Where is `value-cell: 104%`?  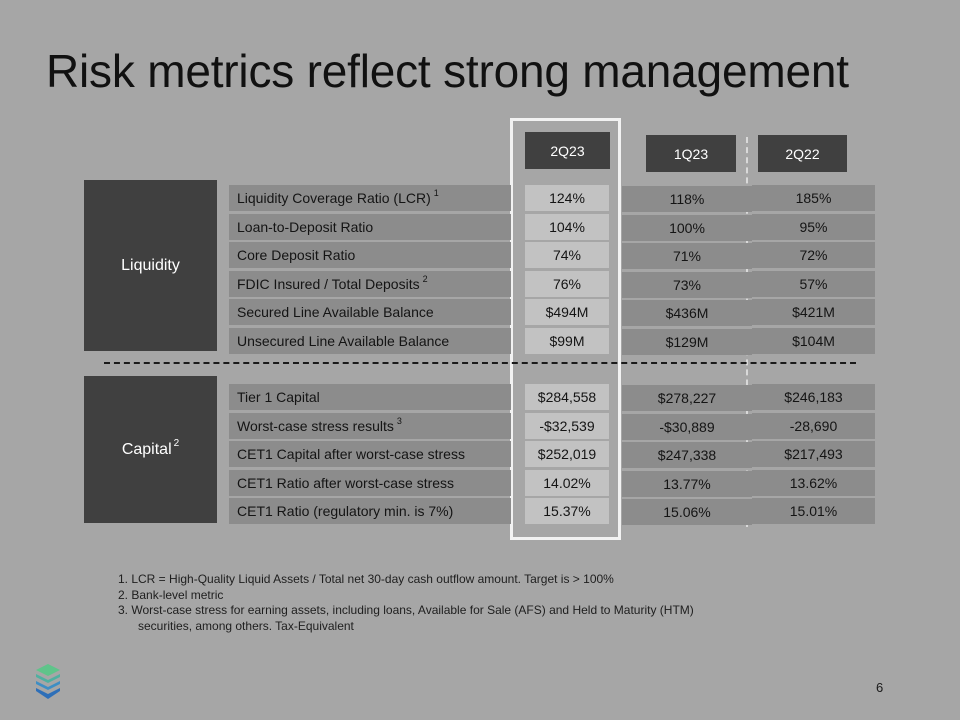
value-cell: 104% is located at coordinates (567, 226).